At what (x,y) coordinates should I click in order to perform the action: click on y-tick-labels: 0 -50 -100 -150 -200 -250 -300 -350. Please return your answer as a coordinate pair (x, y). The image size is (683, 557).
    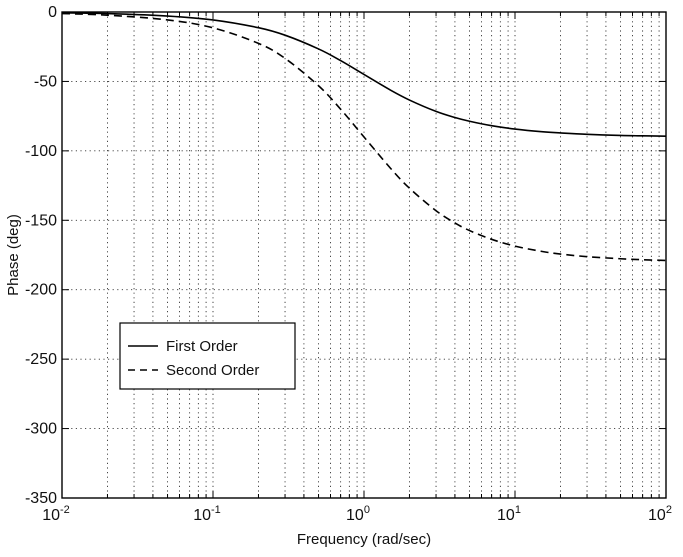
    Looking at the image, I should click on (41, 255).